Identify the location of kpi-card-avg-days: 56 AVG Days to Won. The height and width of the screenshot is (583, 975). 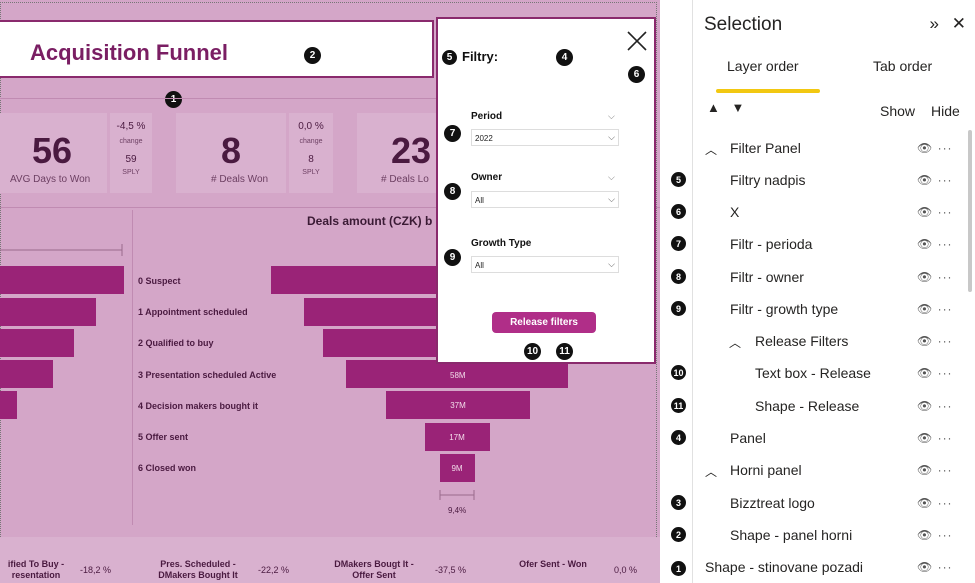
(53, 153).